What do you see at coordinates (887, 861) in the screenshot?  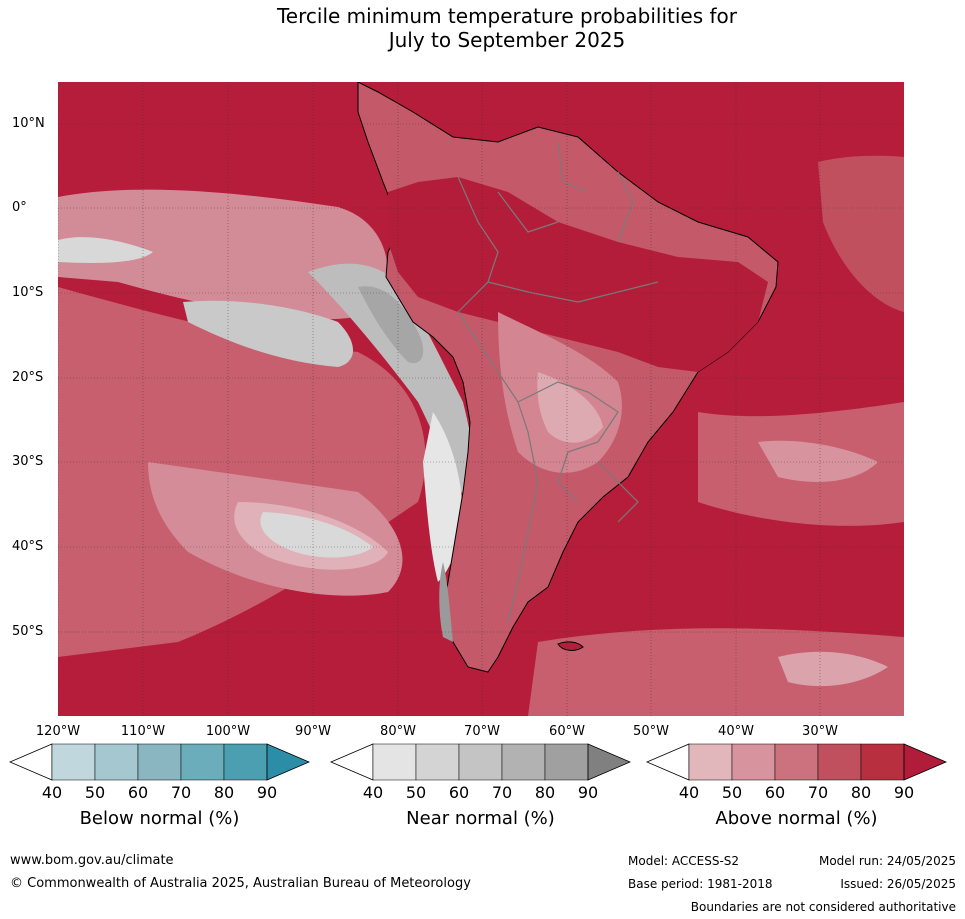 I see `model-run-date: Model run: 24/05/2025` at bounding box center [887, 861].